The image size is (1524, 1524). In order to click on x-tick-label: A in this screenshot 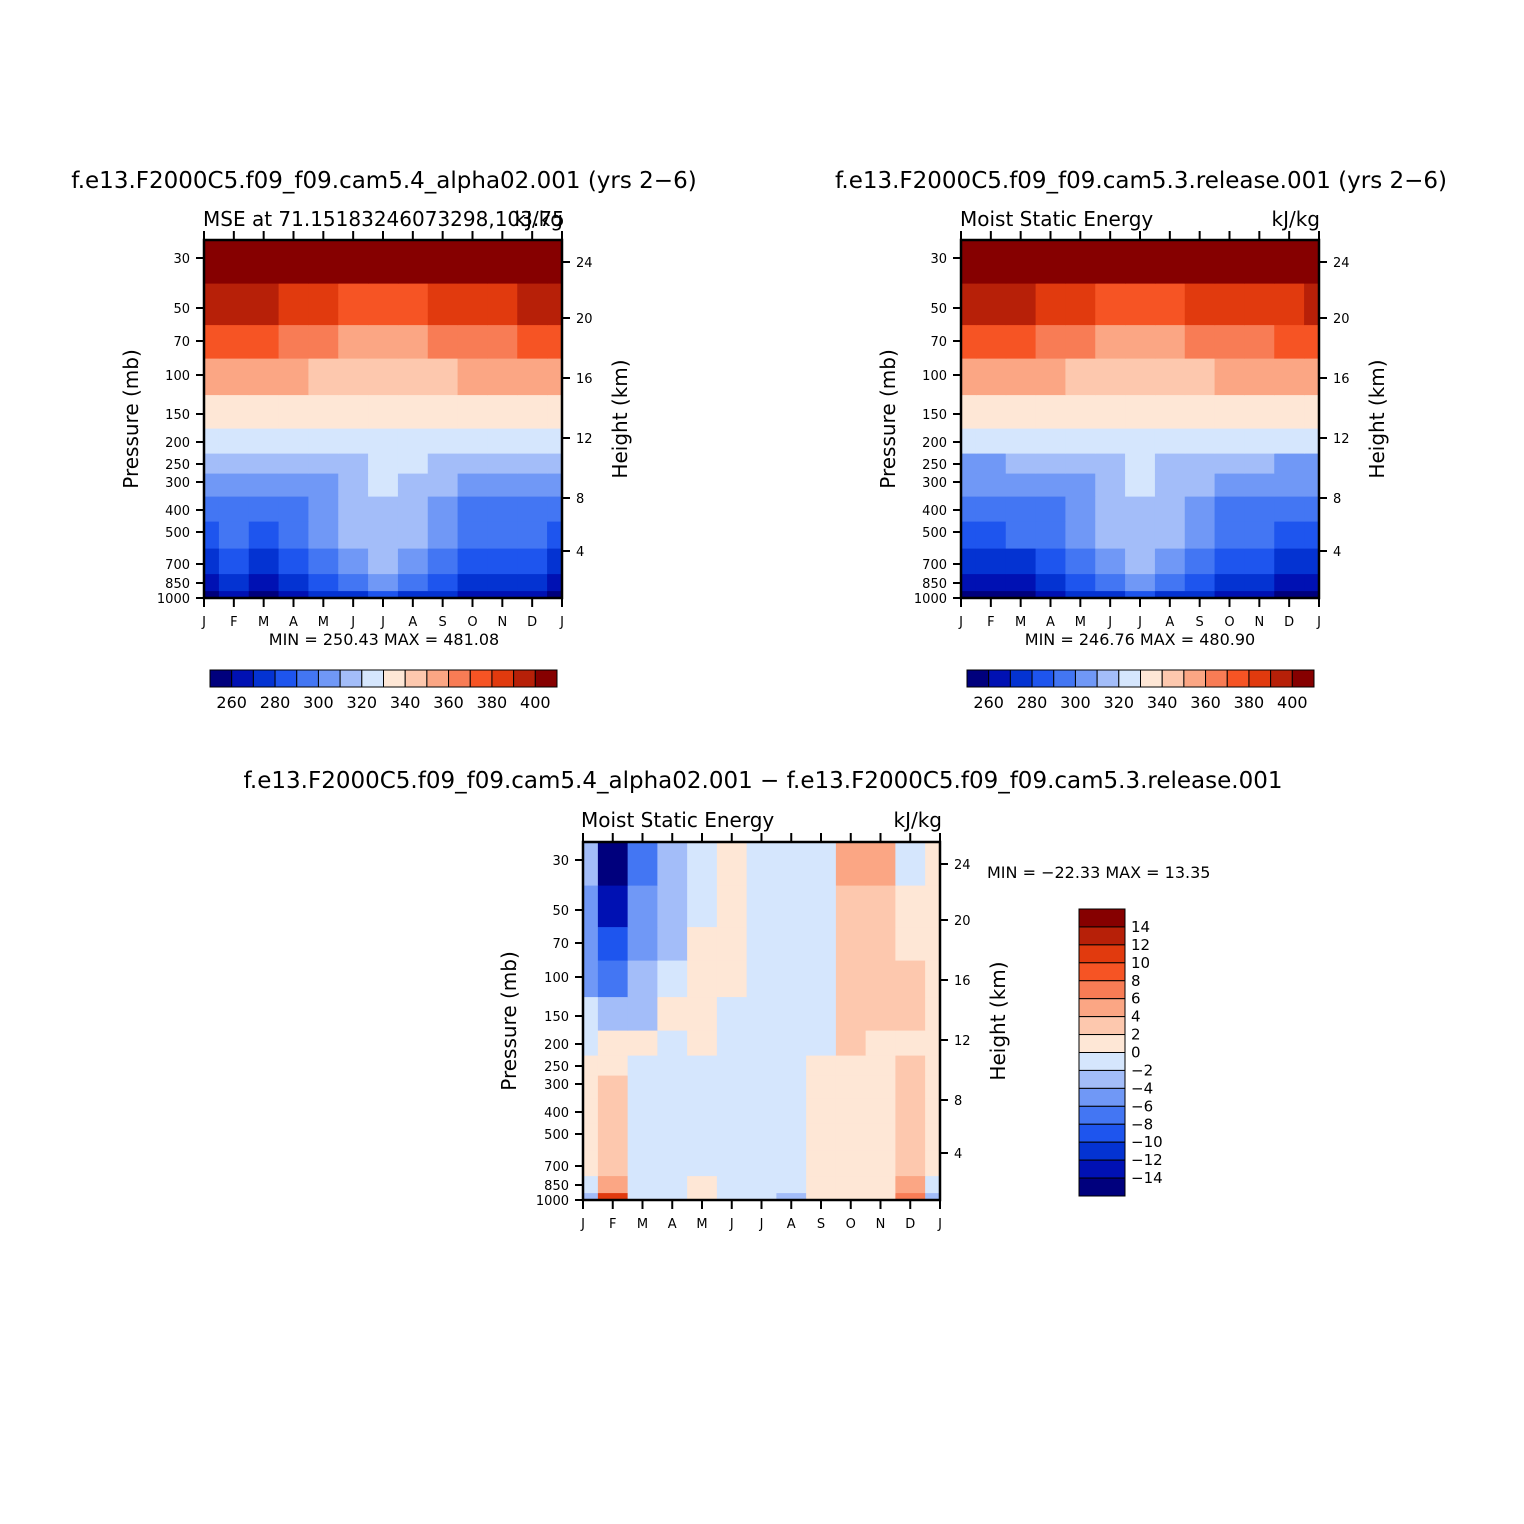, I will do `click(791, 1224)`.